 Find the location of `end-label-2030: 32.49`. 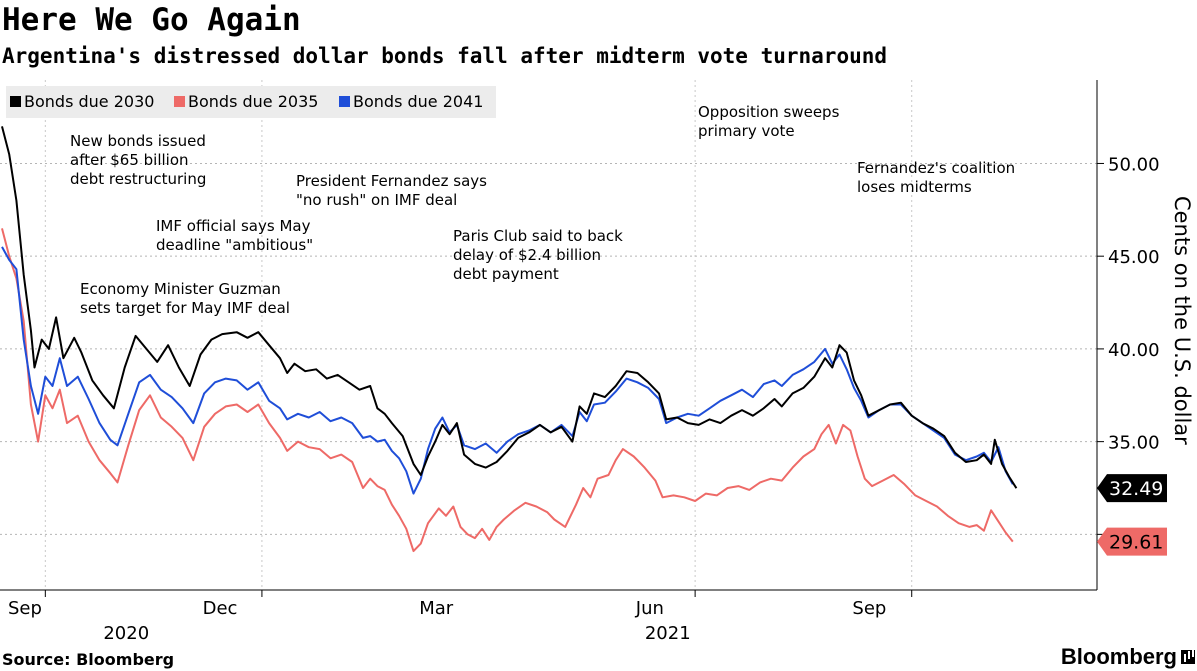

end-label-2030: 32.49 is located at coordinates (1136, 489).